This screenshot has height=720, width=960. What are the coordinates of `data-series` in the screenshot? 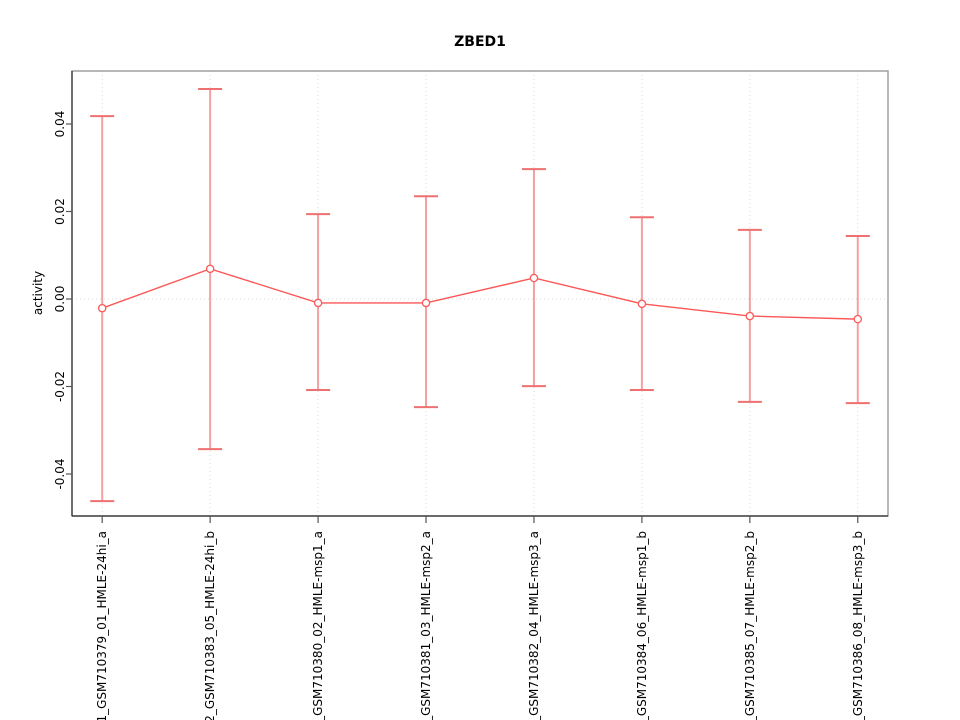 It's located at (480, 294).